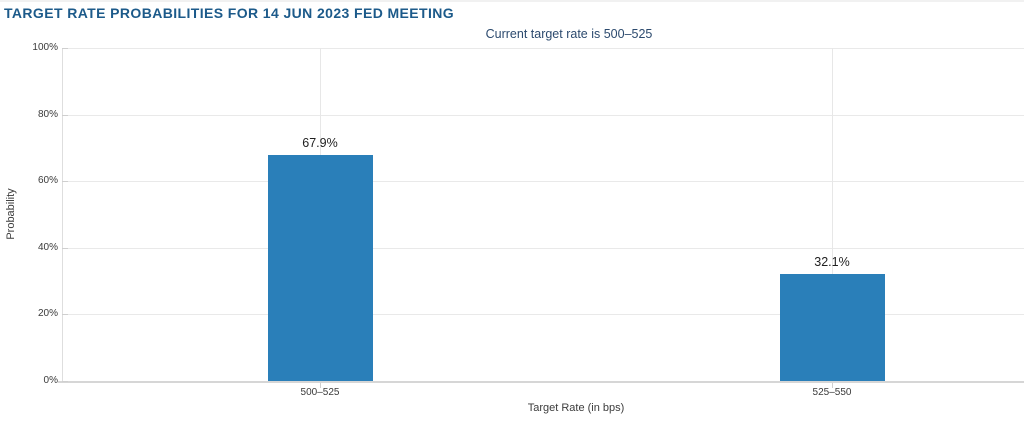  I want to click on y-tick-label: 20%, so click(47, 314).